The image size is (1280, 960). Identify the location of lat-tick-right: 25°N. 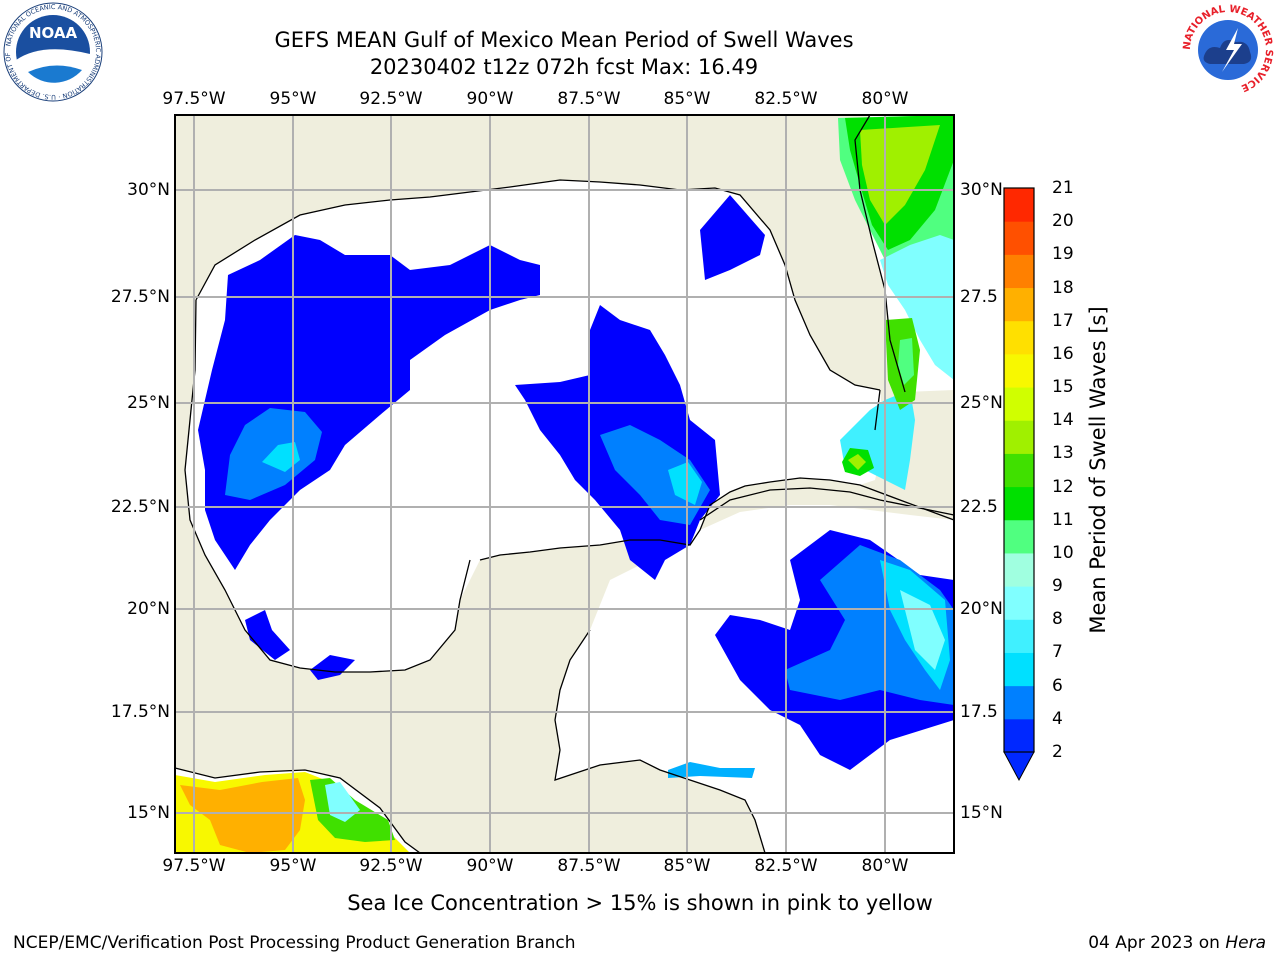
(981, 403).